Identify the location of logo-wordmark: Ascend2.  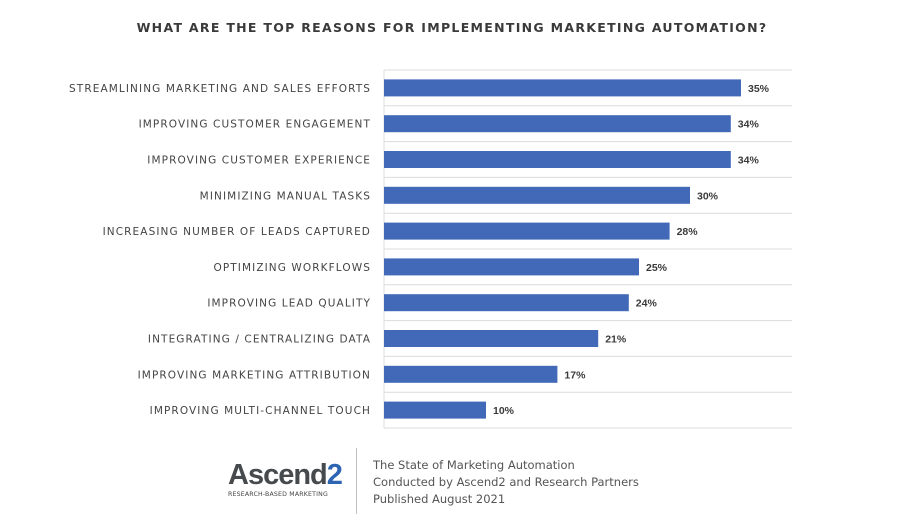
(285, 475).